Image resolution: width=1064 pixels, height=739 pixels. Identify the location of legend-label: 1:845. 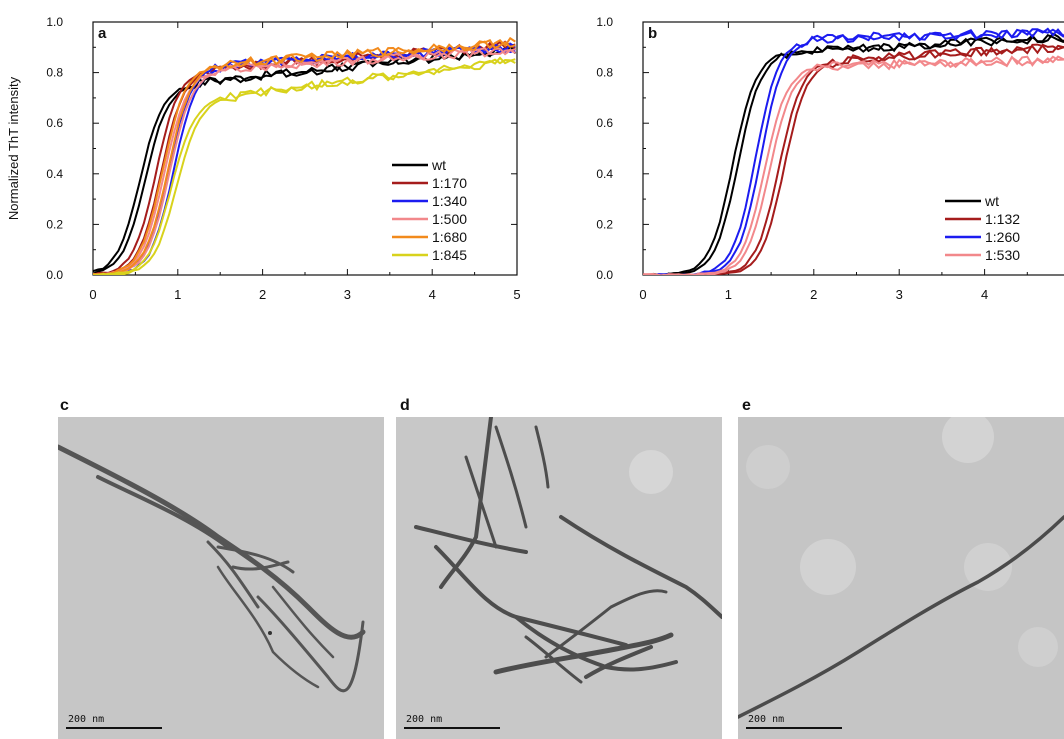
(449, 255).